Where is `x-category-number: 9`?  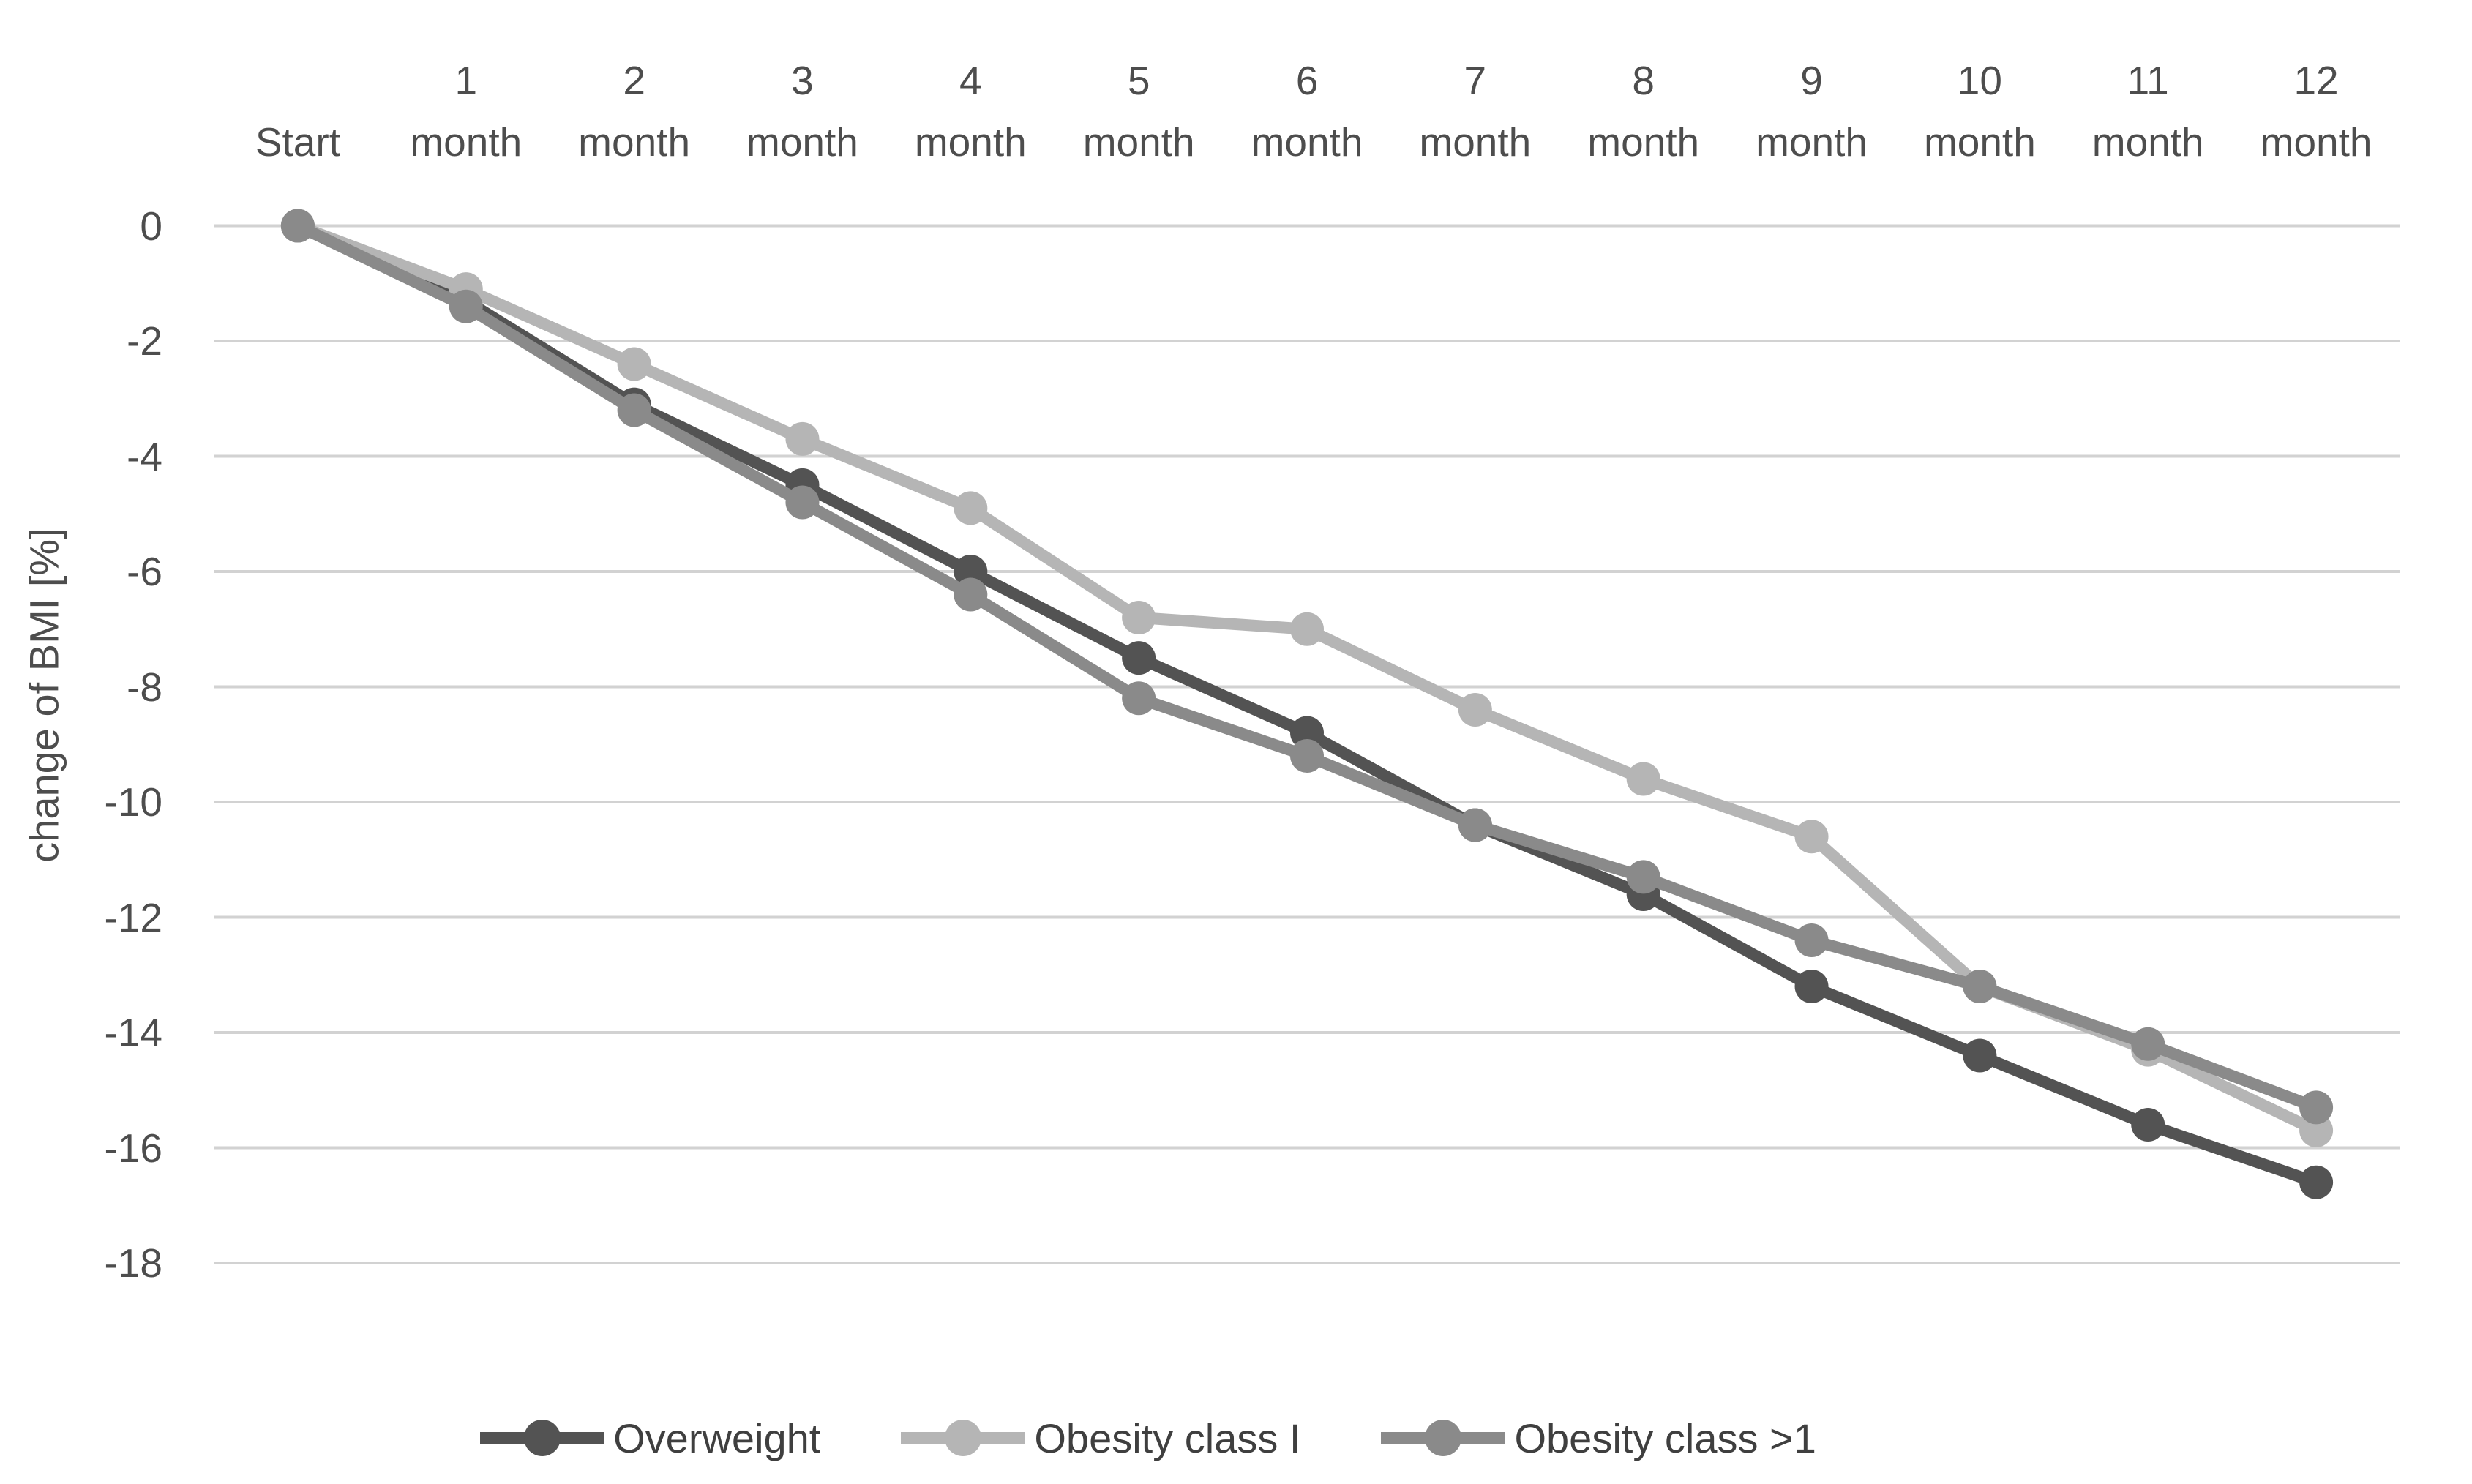 x-category-number: 9 is located at coordinates (1812, 80).